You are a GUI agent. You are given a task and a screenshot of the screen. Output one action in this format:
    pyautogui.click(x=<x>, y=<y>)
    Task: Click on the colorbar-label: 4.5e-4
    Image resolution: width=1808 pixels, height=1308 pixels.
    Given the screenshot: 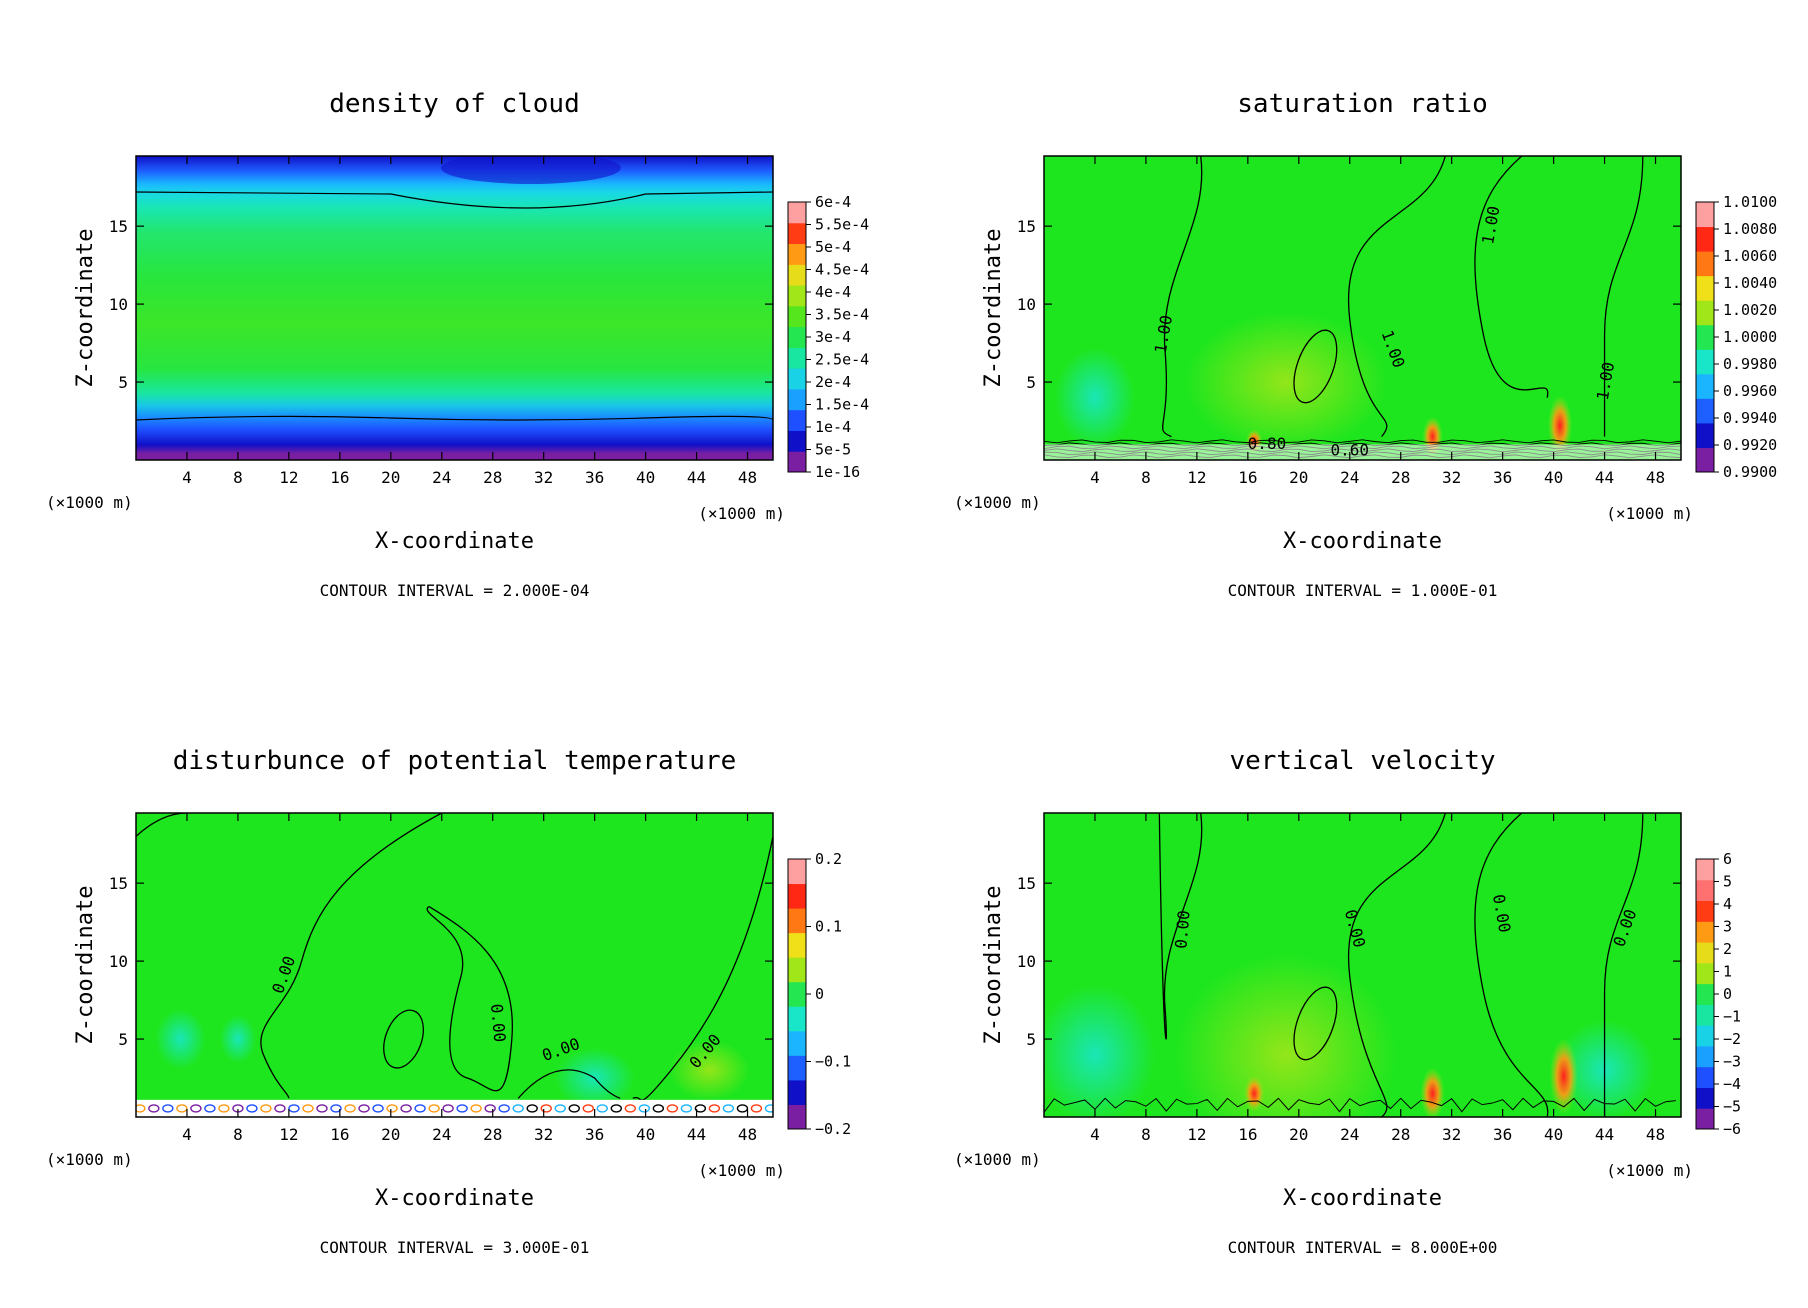 What is the action you would take?
    pyautogui.click(x=842, y=270)
    